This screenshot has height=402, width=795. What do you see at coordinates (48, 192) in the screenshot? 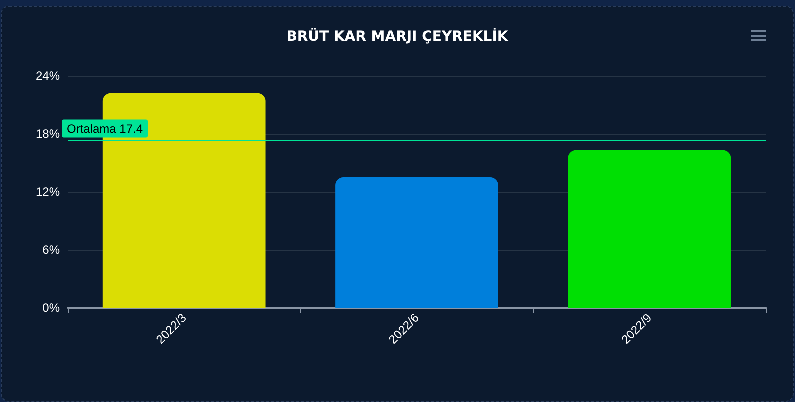
I see `y-tick-label: 12%` at bounding box center [48, 192].